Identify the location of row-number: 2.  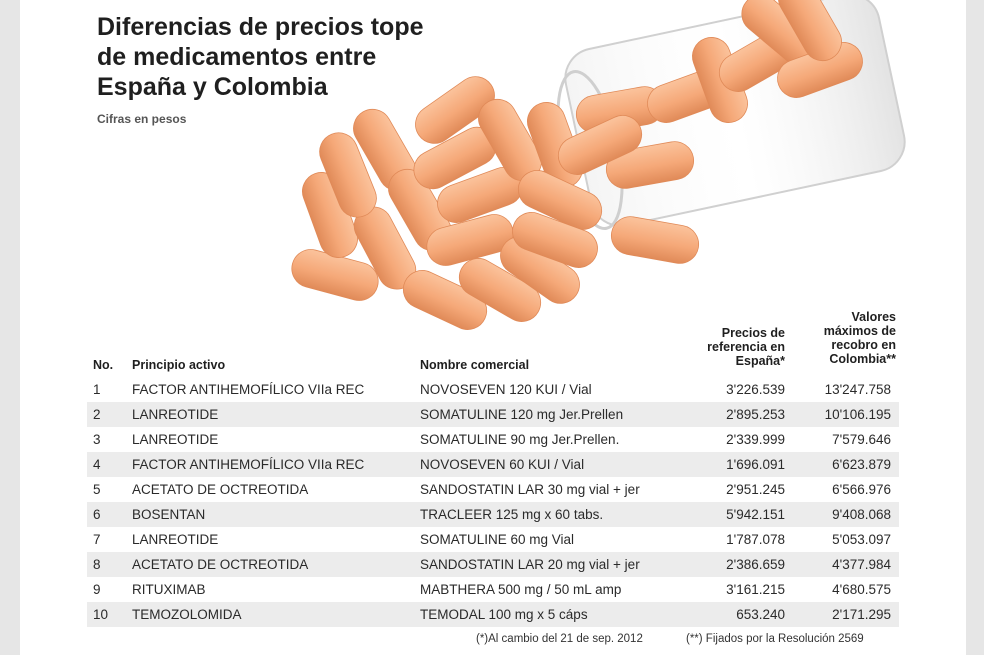
(97, 414).